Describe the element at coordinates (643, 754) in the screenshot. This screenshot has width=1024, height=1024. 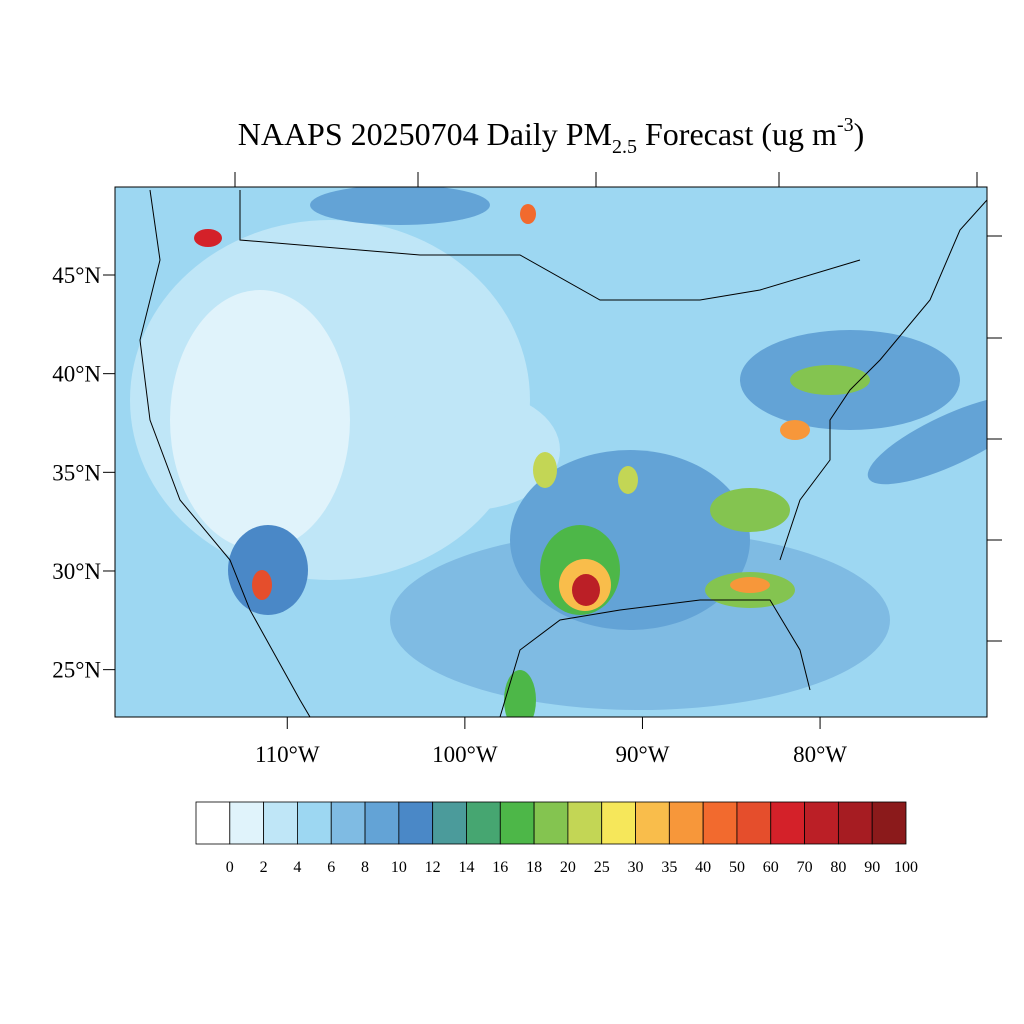
I see `lon-tick-label: 90°W` at that location.